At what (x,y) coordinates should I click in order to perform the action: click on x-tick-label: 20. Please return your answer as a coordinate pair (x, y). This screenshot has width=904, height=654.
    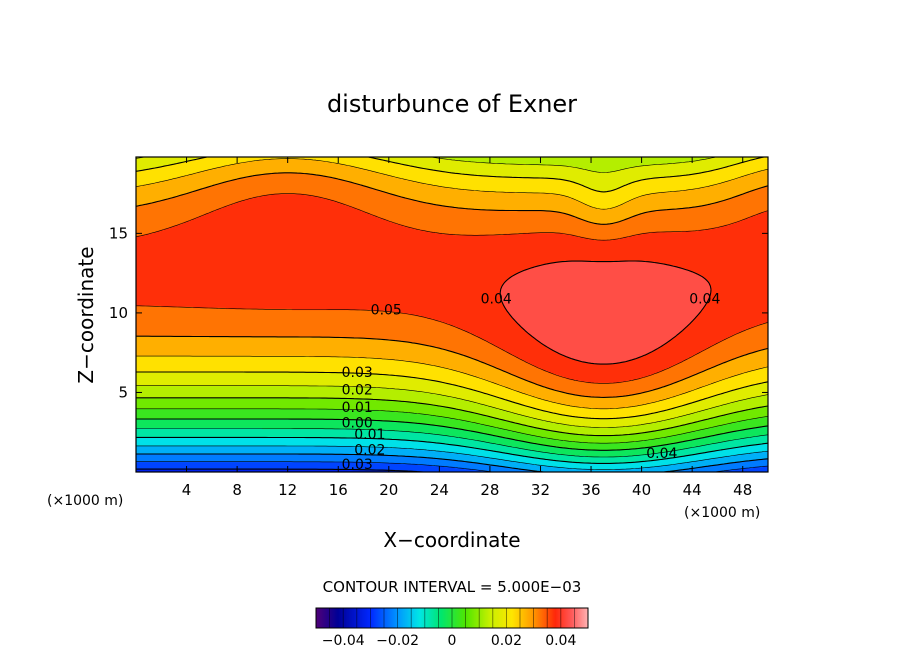
    Looking at the image, I should click on (388, 490).